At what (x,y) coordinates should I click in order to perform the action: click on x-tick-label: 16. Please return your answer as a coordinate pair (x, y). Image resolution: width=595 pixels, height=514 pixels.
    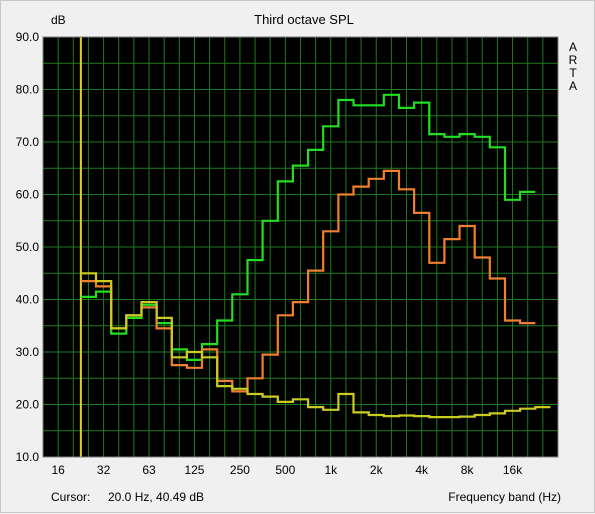
    Looking at the image, I should click on (58, 470).